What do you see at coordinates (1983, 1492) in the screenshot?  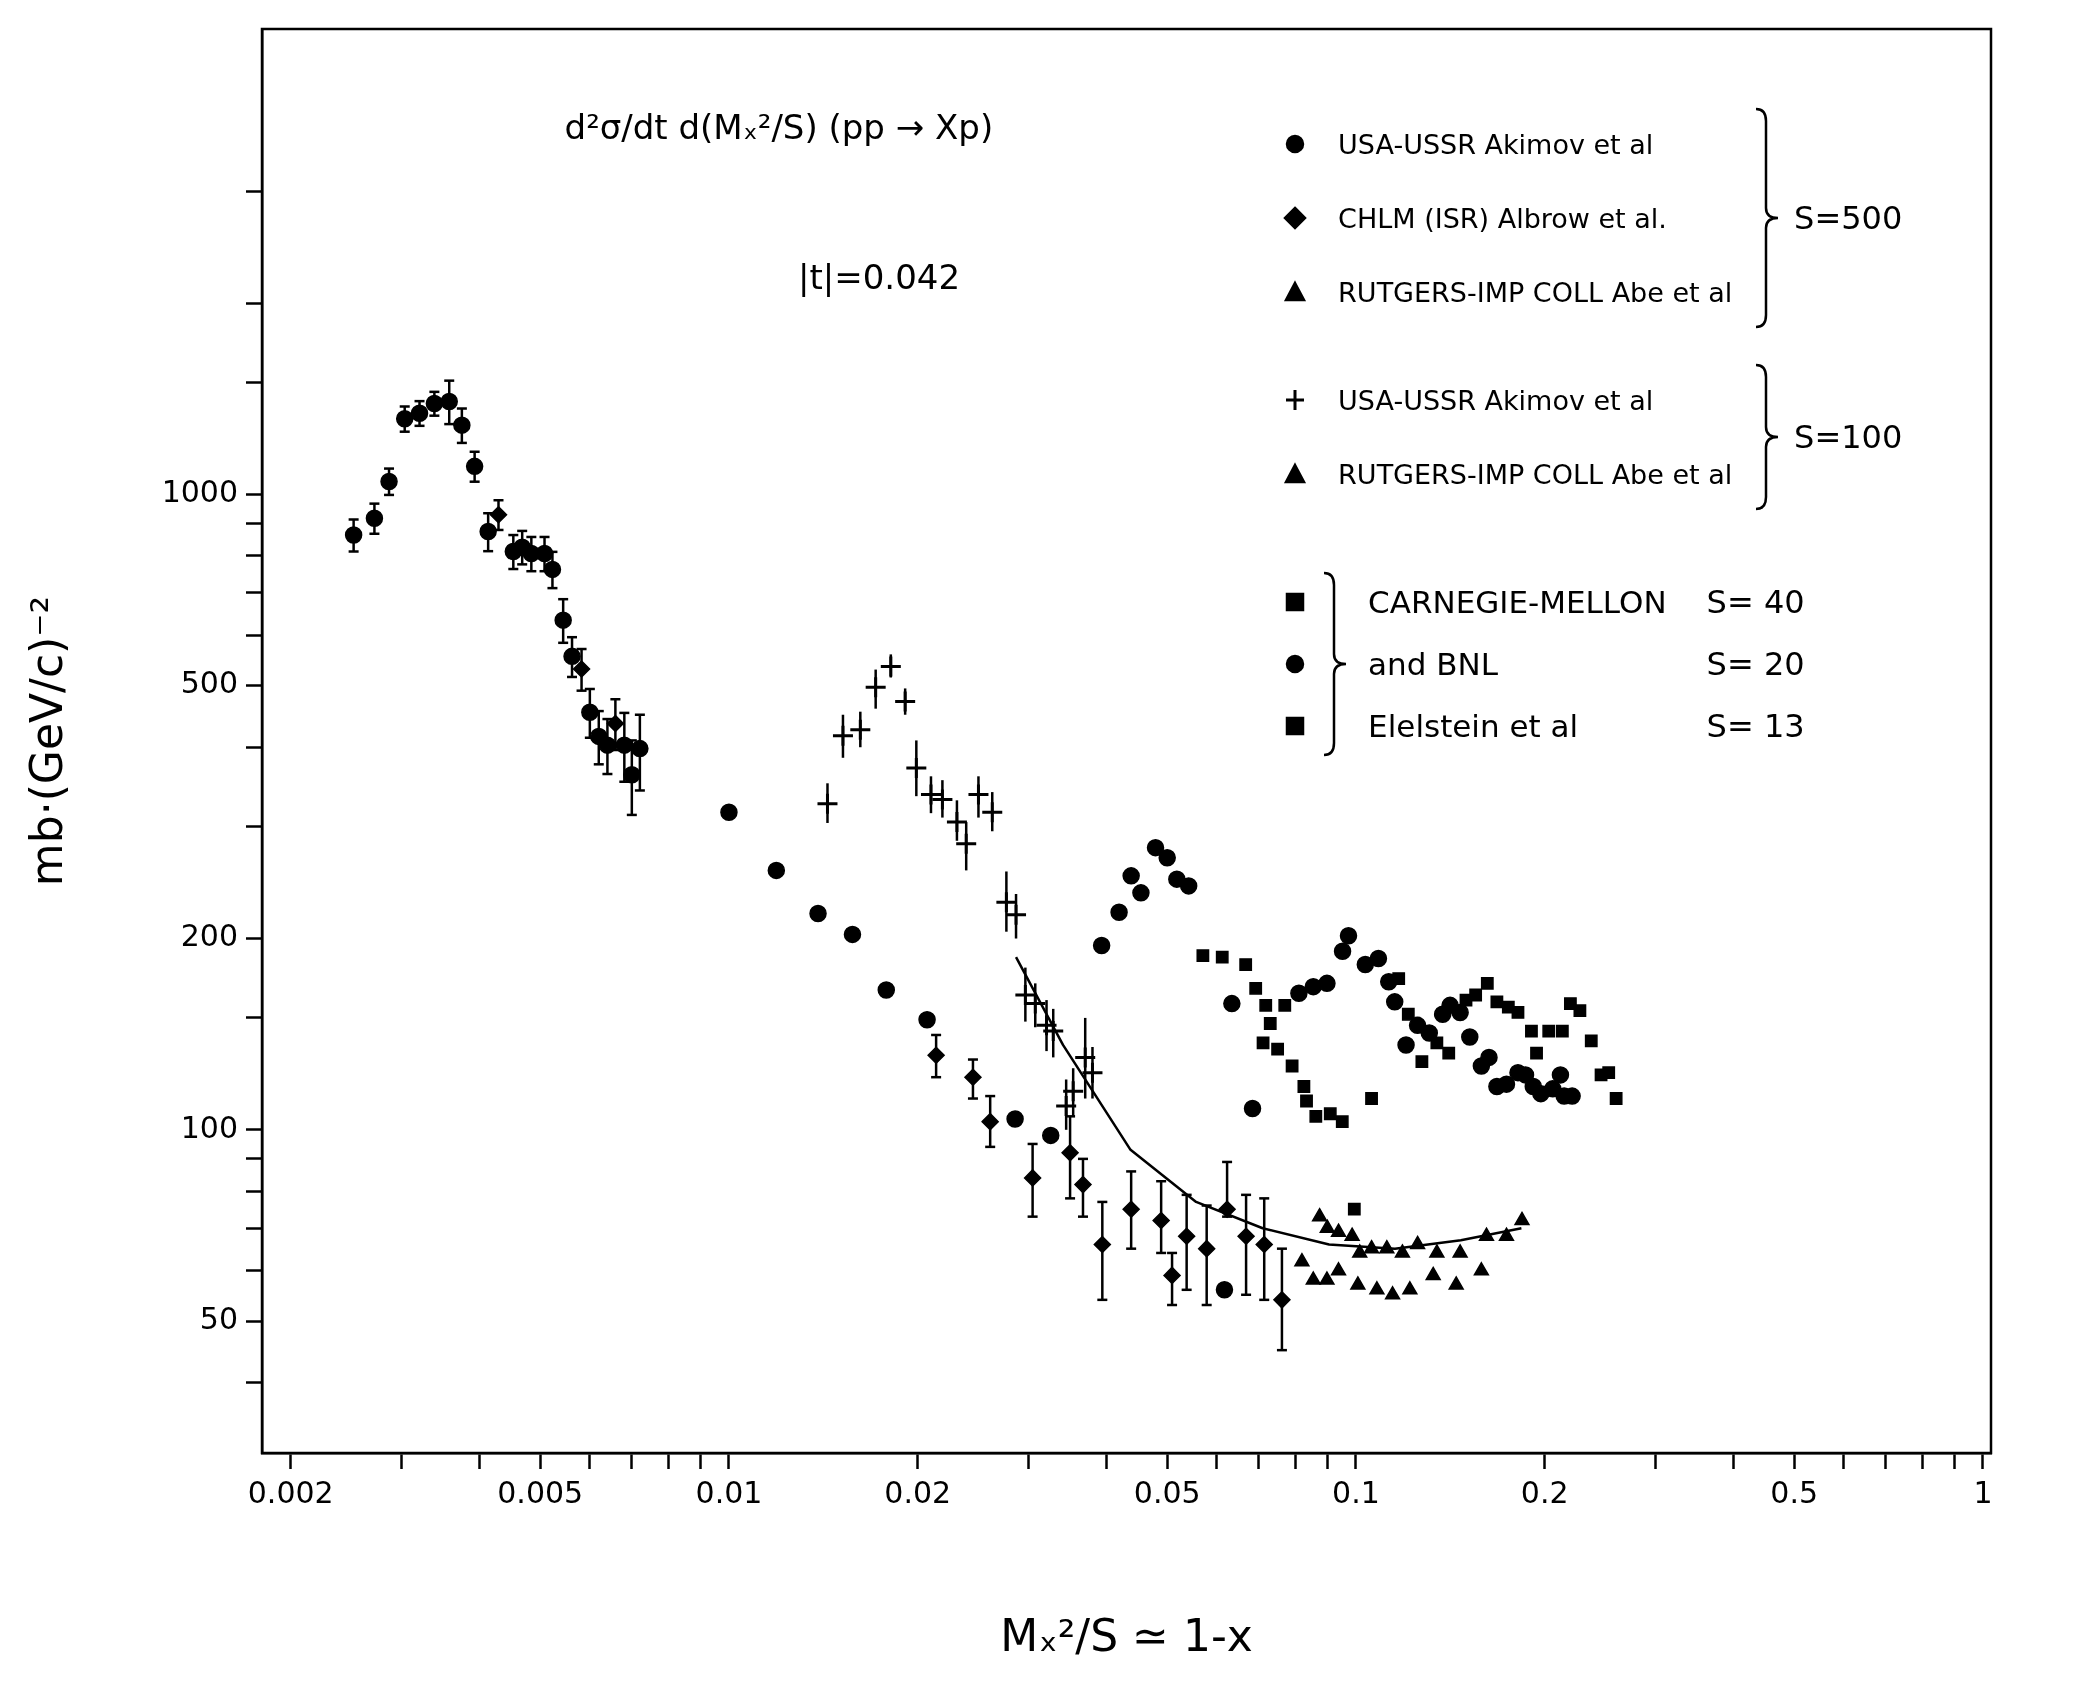 I see `x-tick-label: 1` at bounding box center [1983, 1492].